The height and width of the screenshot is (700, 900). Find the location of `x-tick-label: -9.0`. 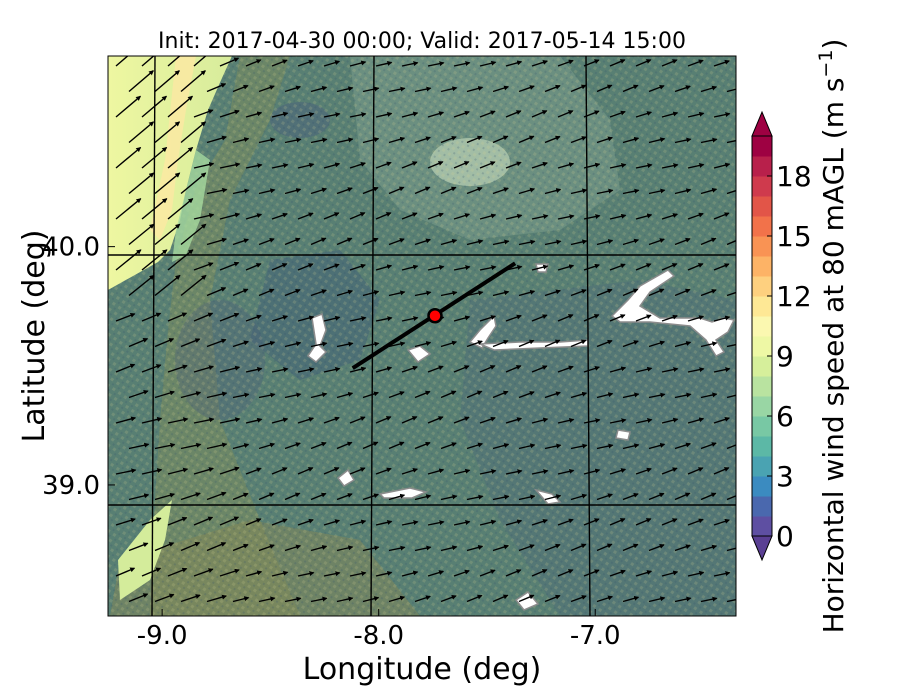

x-tick-label: -9.0 is located at coordinates (162, 636).